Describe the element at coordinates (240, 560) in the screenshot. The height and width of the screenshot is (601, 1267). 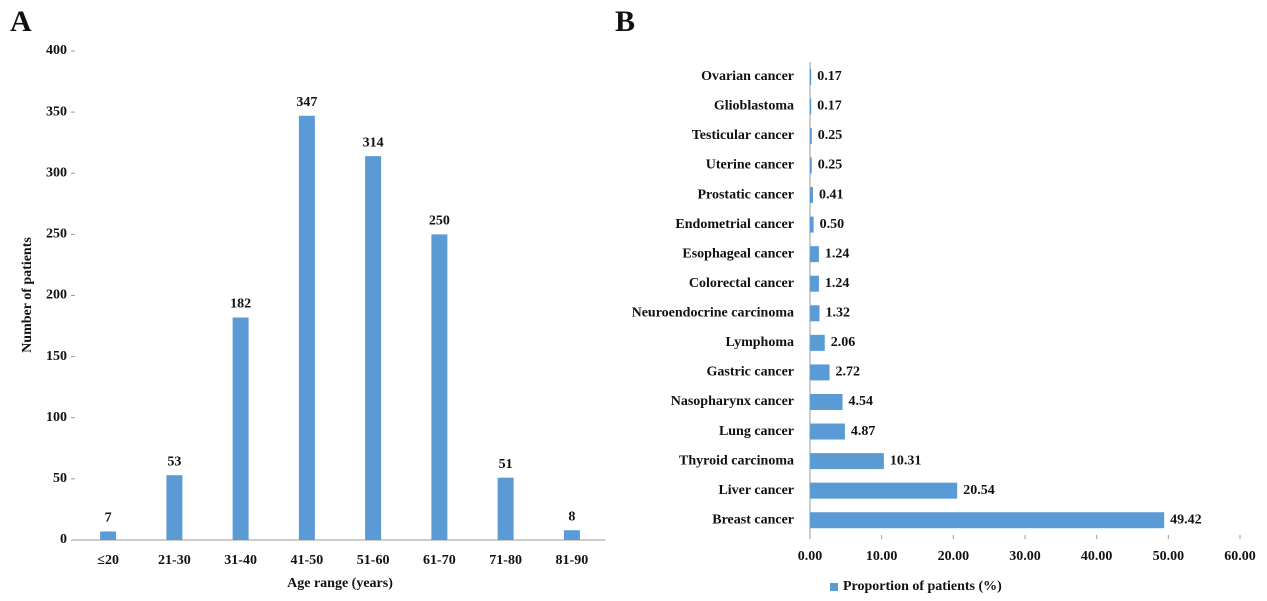
I see `x-tick-label: 31-40` at that location.